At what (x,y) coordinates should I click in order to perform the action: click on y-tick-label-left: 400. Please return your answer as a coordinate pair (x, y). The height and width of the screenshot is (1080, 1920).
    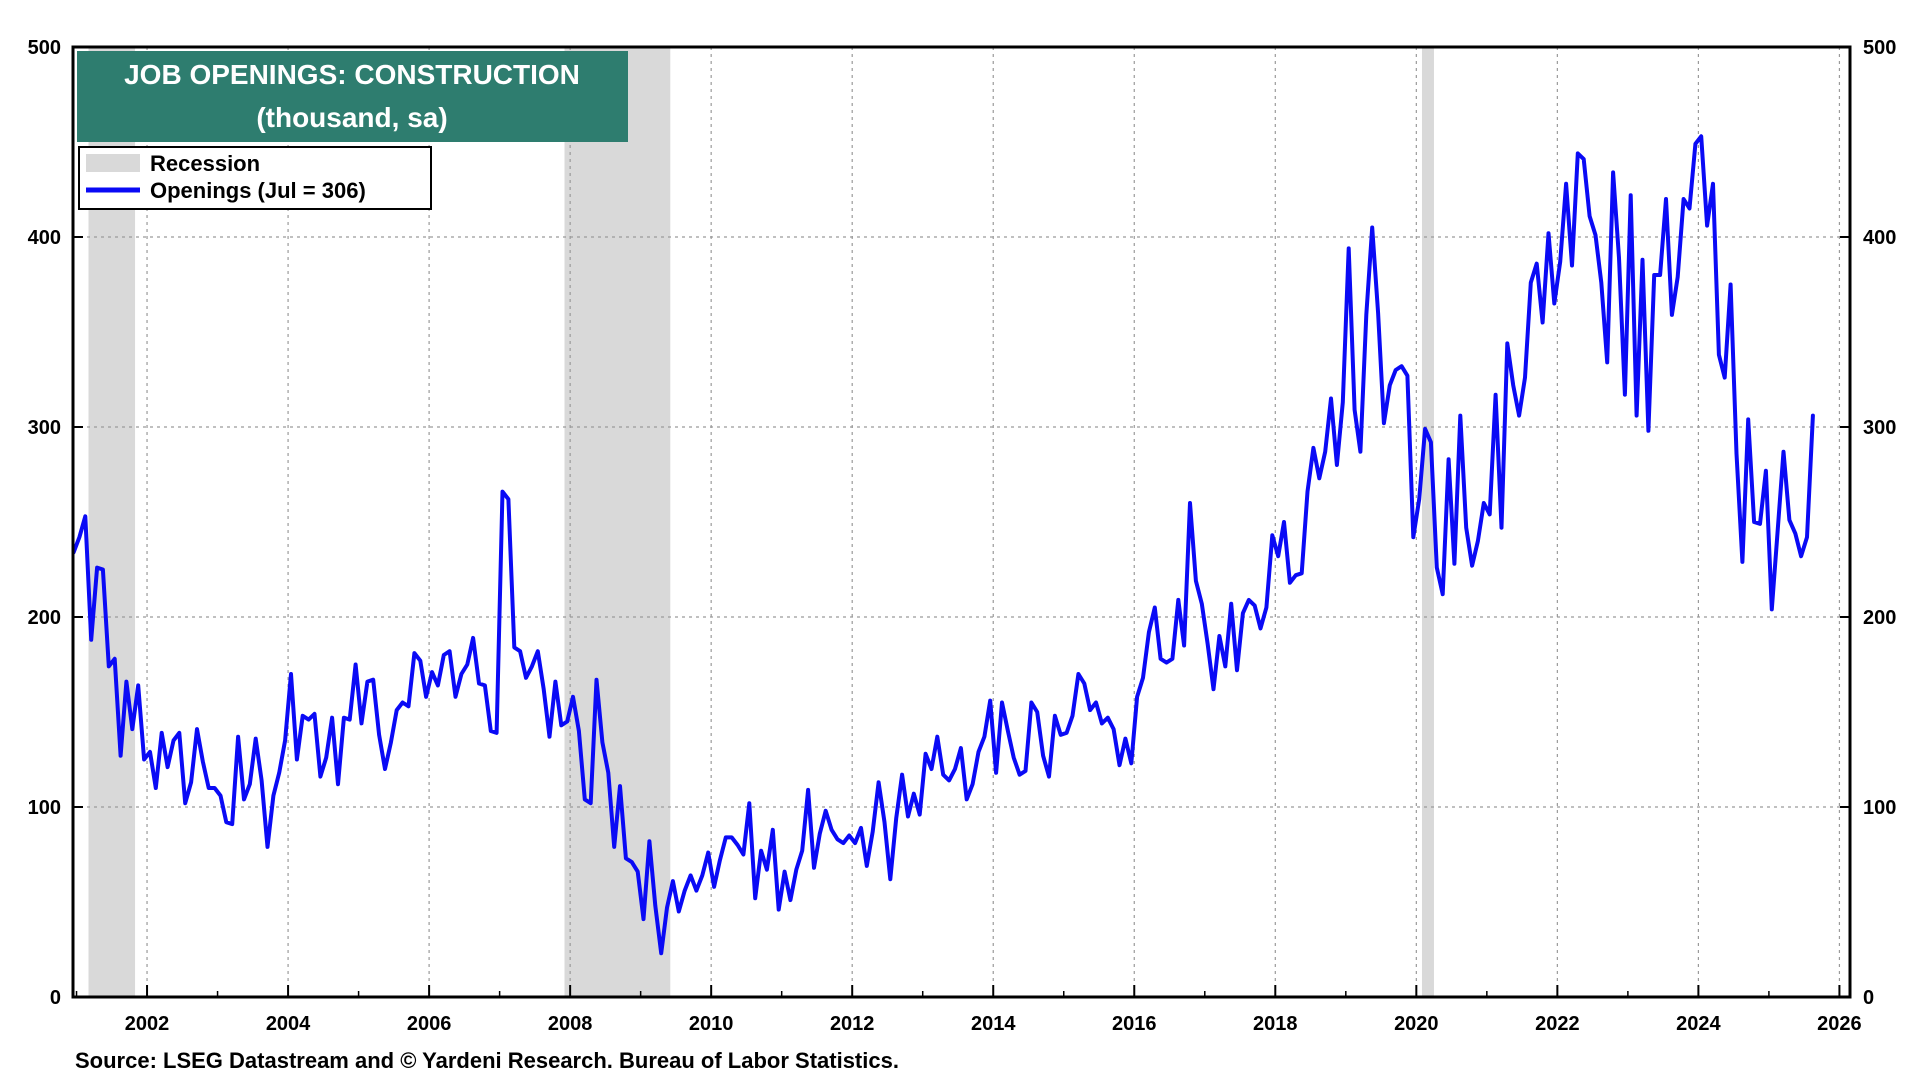
    Looking at the image, I should click on (44, 238).